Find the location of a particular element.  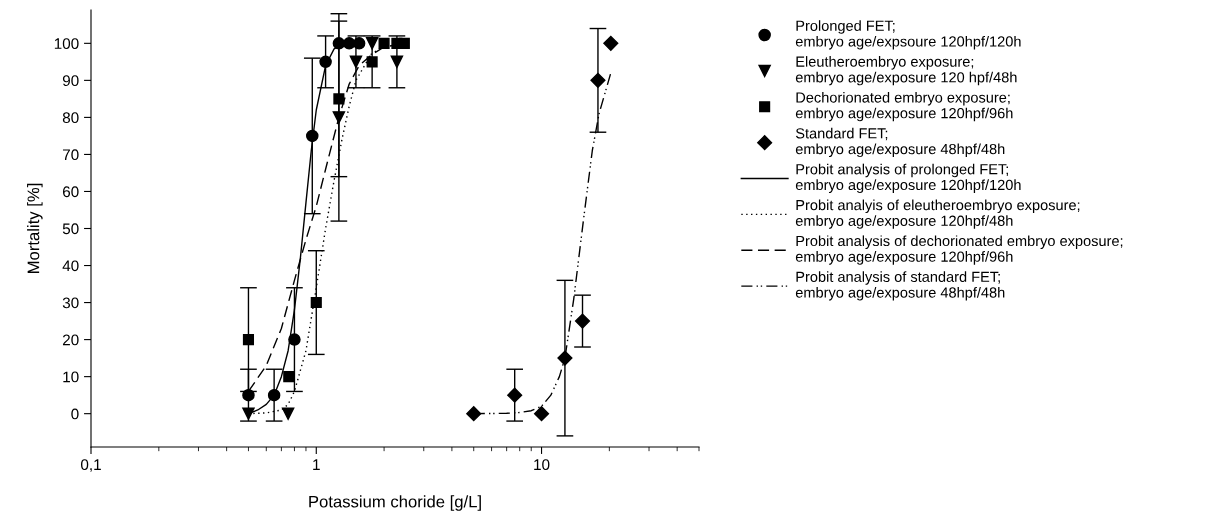

y-tick-label: 90 is located at coordinates (70, 81).